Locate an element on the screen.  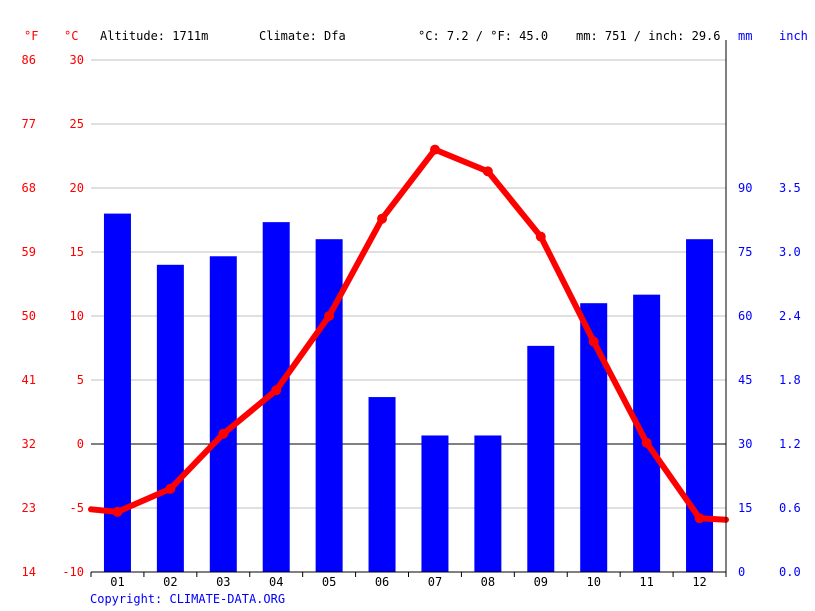
month-tick-label: 10 is located at coordinates (593, 582).